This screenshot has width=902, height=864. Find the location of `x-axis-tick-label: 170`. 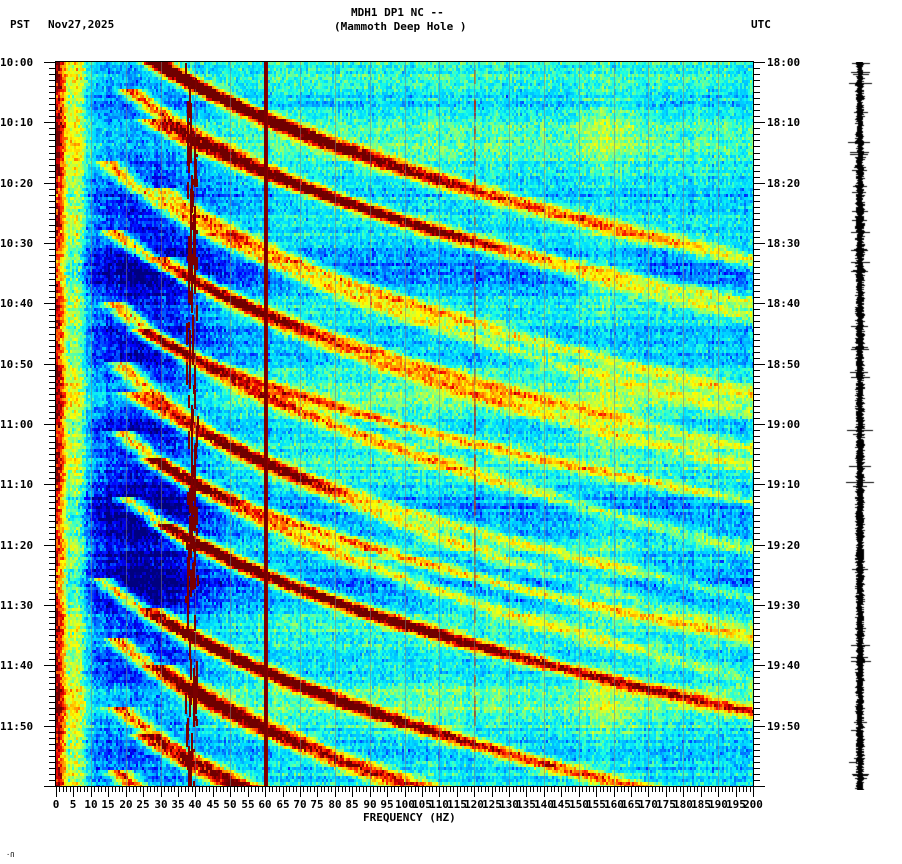

x-axis-tick-label: 170 is located at coordinates (648, 804).